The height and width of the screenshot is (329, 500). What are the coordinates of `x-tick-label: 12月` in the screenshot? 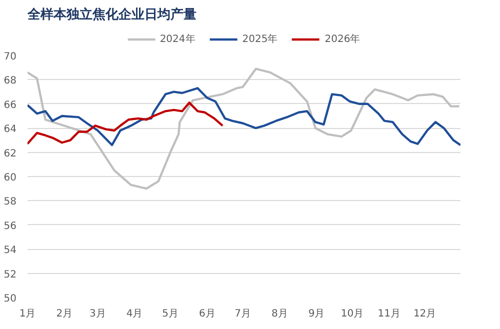 It's located at (424, 314).